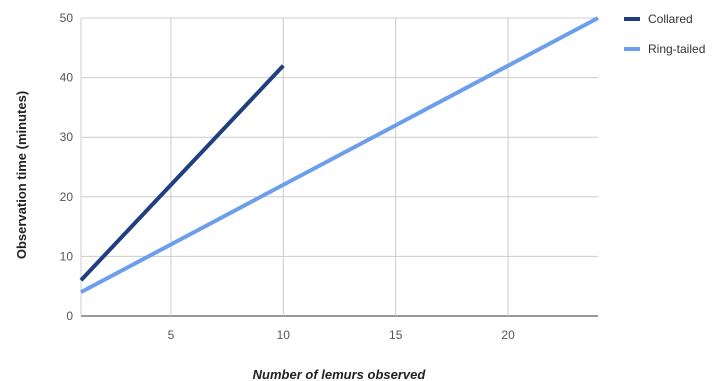 The image size is (727, 381). Describe the element at coordinates (67, 167) in the screenshot. I see `y-axis-ticks: 0 10 20 30 40 50` at that location.